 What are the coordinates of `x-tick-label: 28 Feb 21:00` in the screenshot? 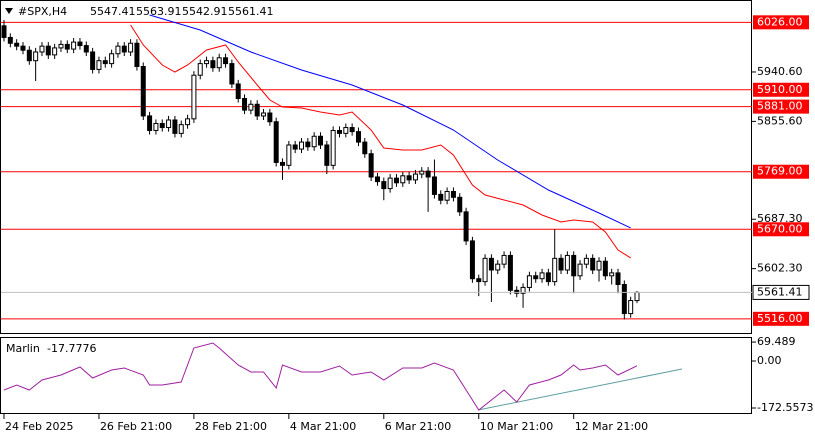 It's located at (231, 426).